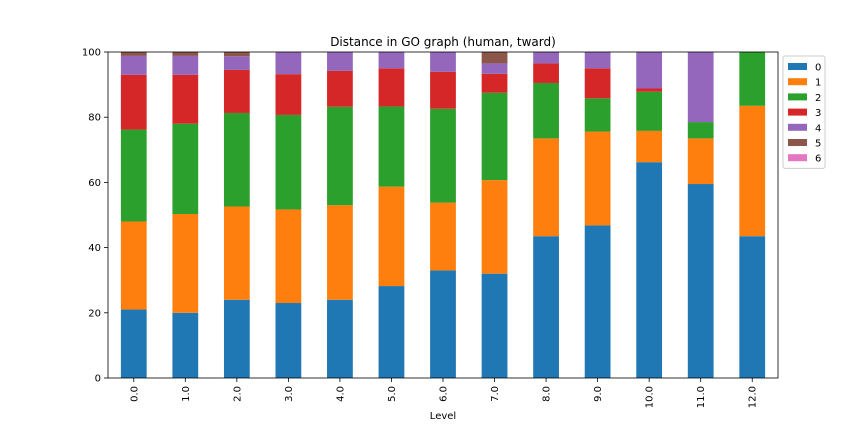 The height and width of the screenshot is (436, 864). What do you see at coordinates (288, 63) in the screenshot?
I see `bar-segment-4-3.0` at bounding box center [288, 63].